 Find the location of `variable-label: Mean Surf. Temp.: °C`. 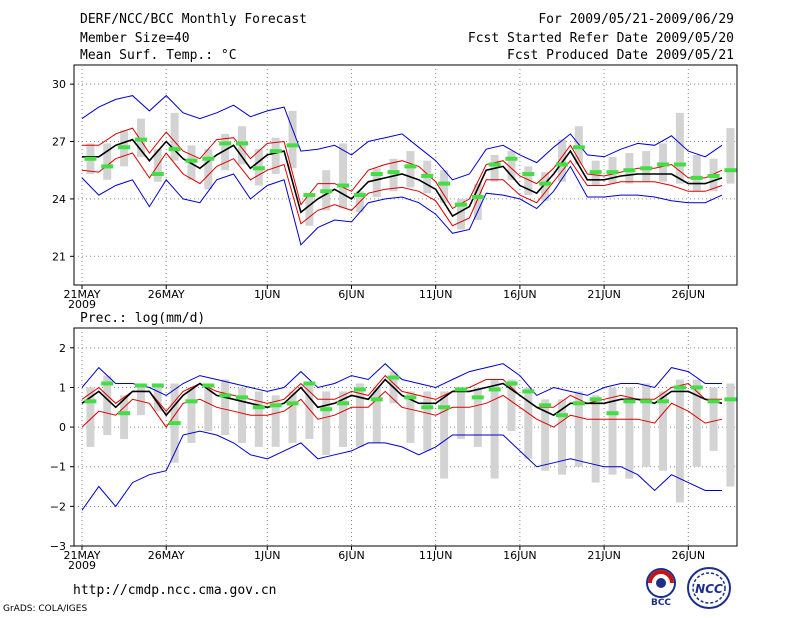

variable-label: Mean Surf. Temp.: °C is located at coordinates (158, 55).